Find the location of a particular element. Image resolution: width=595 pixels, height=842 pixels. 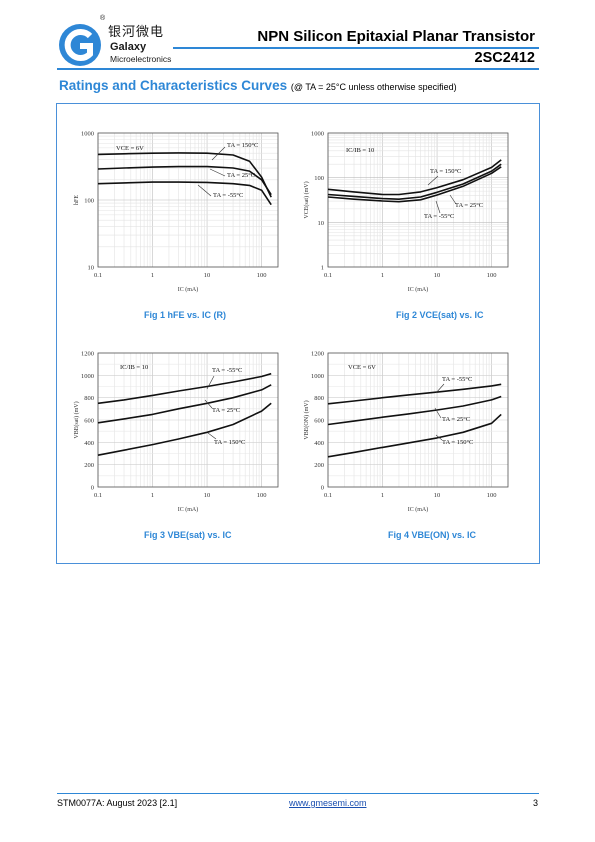

y-axis-label: VBE(sat) (mV) is located at coordinates (76, 419).